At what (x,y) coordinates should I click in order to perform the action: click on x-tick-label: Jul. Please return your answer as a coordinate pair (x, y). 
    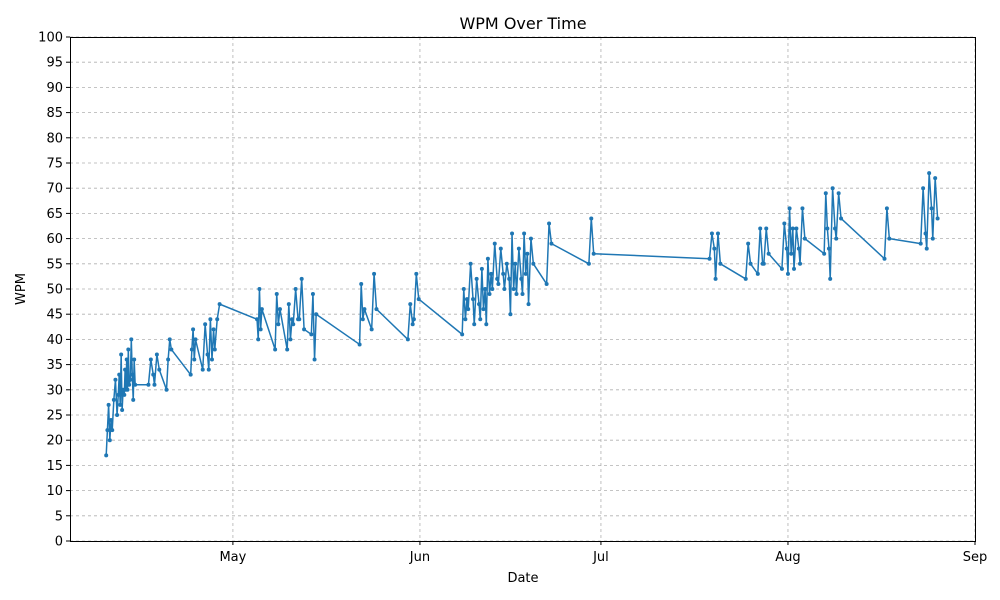
    Looking at the image, I should click on (600, 557).